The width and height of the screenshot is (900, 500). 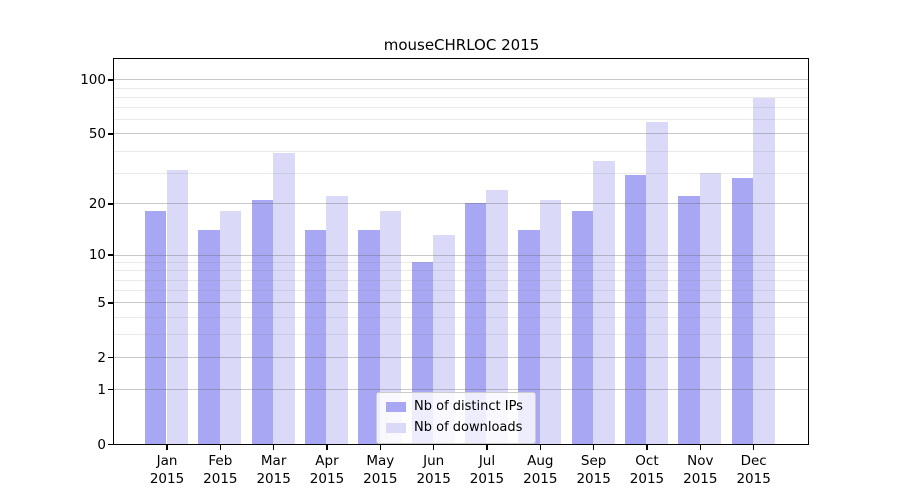 I want to click on x-tick-mark-jan, so click(x=167, y=447).